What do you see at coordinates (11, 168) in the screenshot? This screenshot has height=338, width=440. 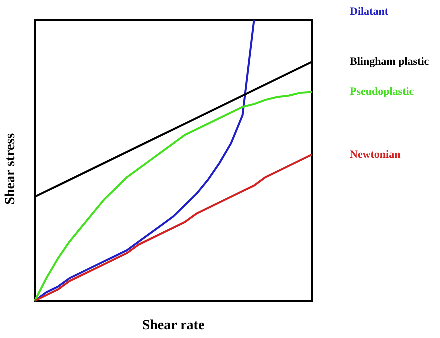 I see `y-axis-title: Shear stress` at bounding box center [11, 168].